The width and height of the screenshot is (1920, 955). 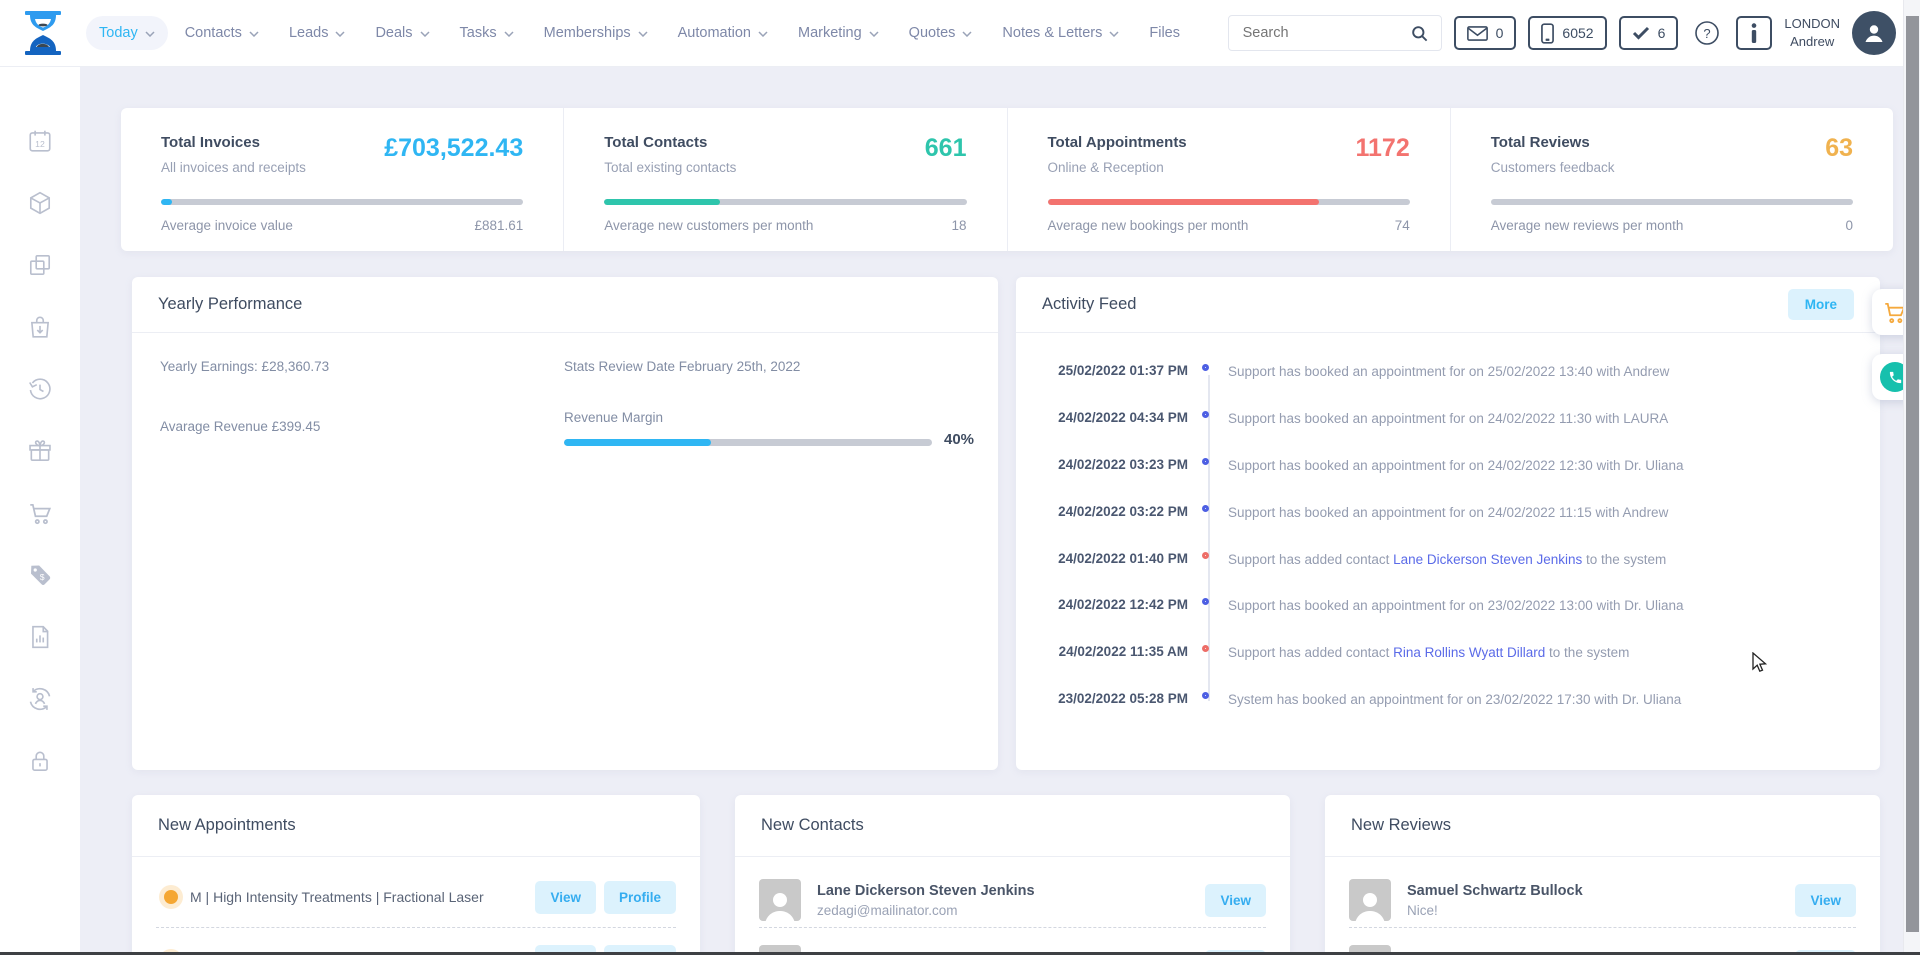 What do you see at coordinates (454, 148) in the screenshot?
I see `stat-value: £703,522.43` at bounding box center [454, 148].